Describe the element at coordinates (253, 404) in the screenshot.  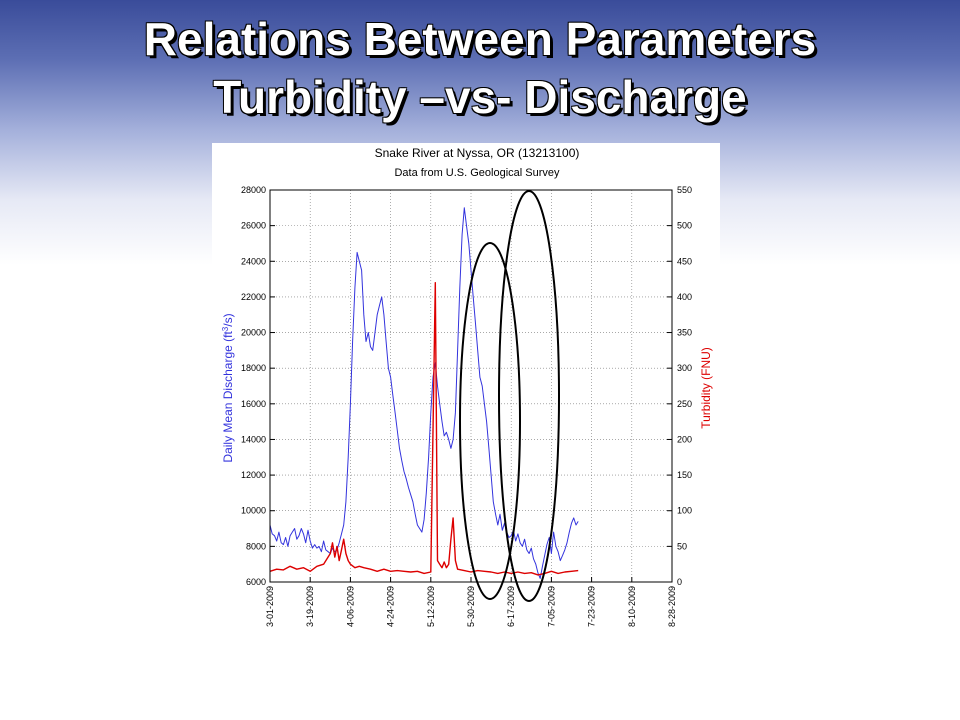
I see `y-left-tick-label: 16000` at that location.